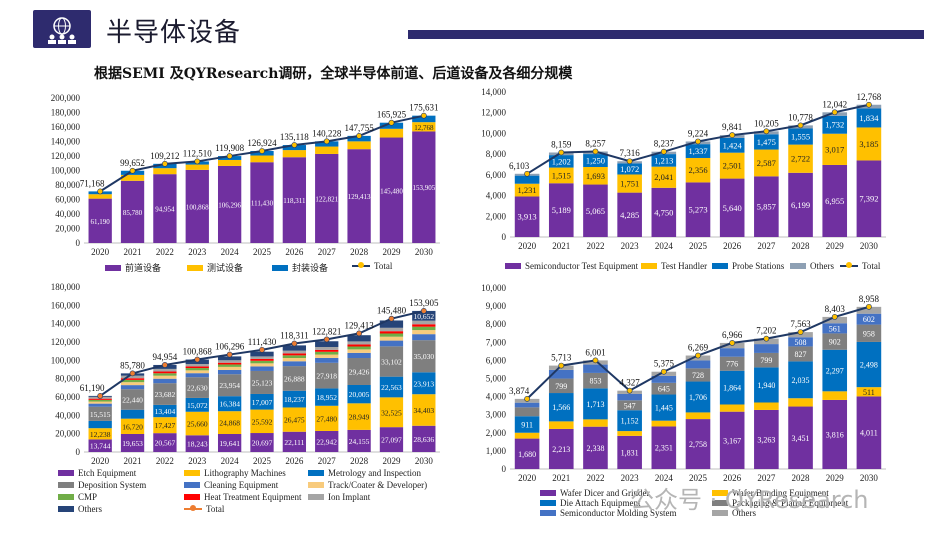  I want to click on data-label: 23,913, so click(424, 383).